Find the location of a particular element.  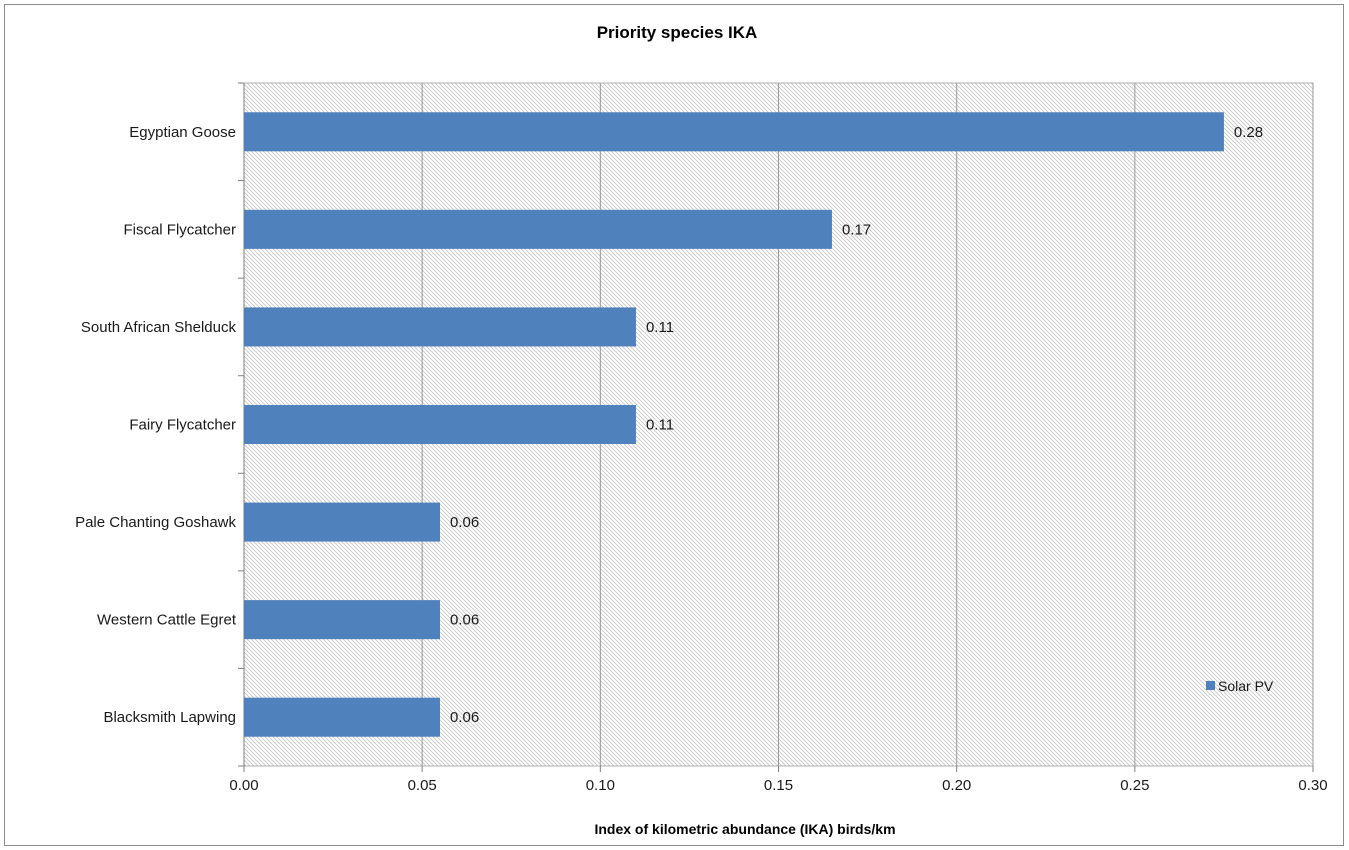

category-label: Pale Chanting Goshawk is located at coordinates (155, 522).